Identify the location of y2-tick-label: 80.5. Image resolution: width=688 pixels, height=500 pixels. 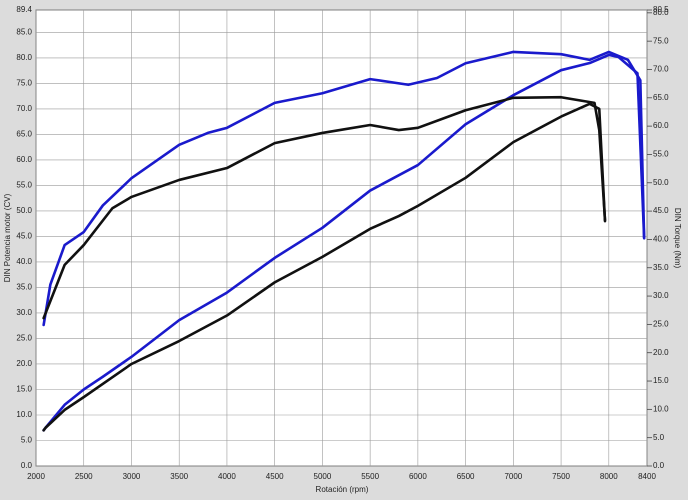
(661, 9).